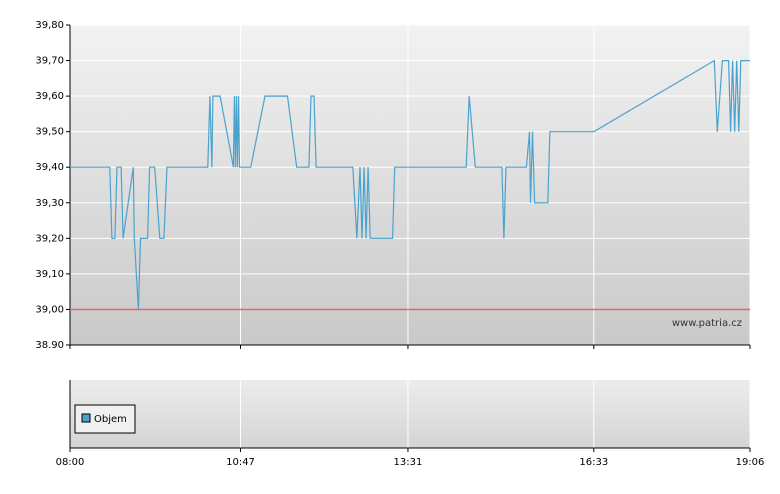  What do you see at coordinates (408, 462) in the screenshot?
I see `x-tick-label: 13:31` at bounding box center [408, 462].